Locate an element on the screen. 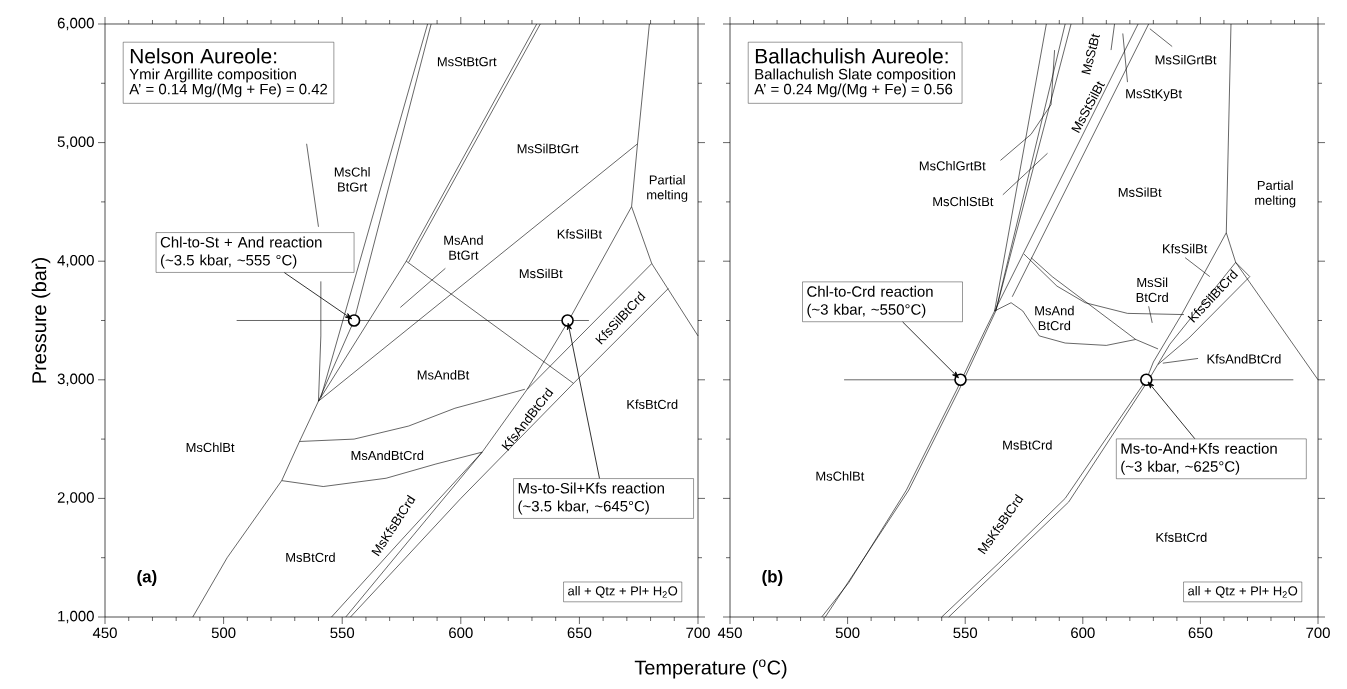 Image resolution: width=1347 pixels, height=689 pixels. annotation: MsAnd BtGrt is located at coordinates (463, 247).